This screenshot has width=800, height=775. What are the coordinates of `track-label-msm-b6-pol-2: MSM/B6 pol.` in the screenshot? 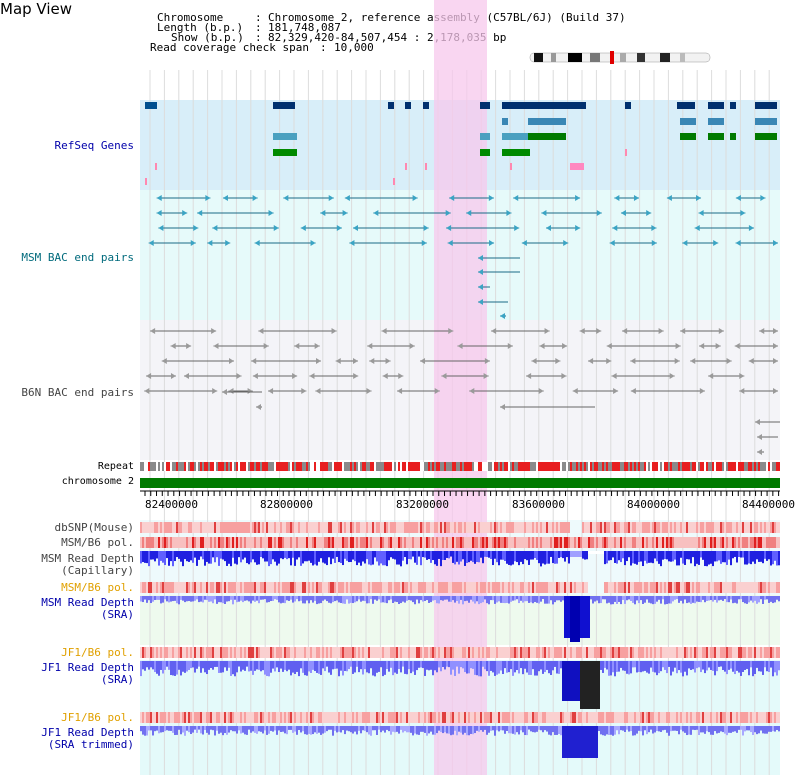 It's located at (97, 587).